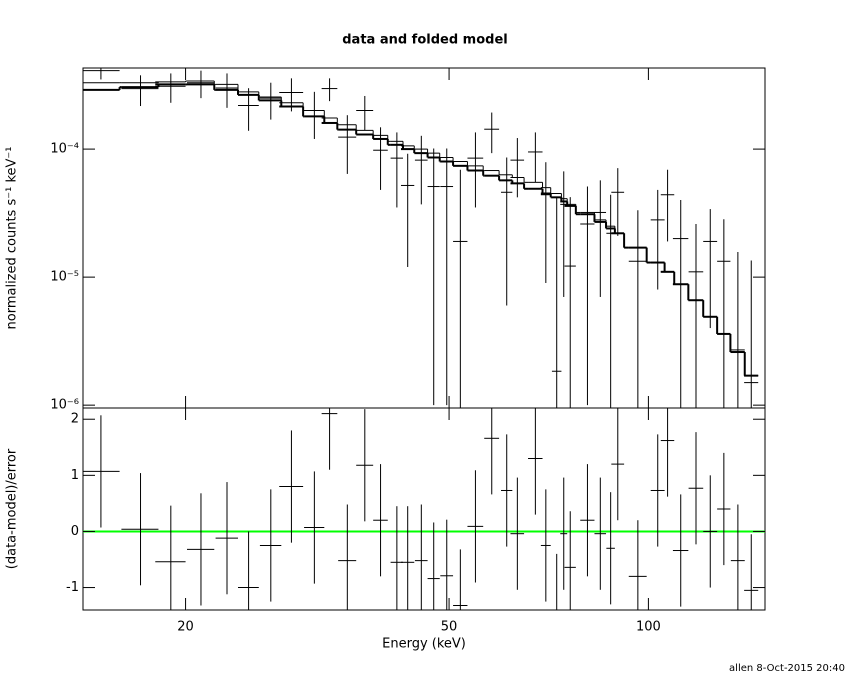 Image resolution: width=850 pixels, height=680 pixels. I want to click on y-tick-label: 10⁻⁶, so click(64, 405).